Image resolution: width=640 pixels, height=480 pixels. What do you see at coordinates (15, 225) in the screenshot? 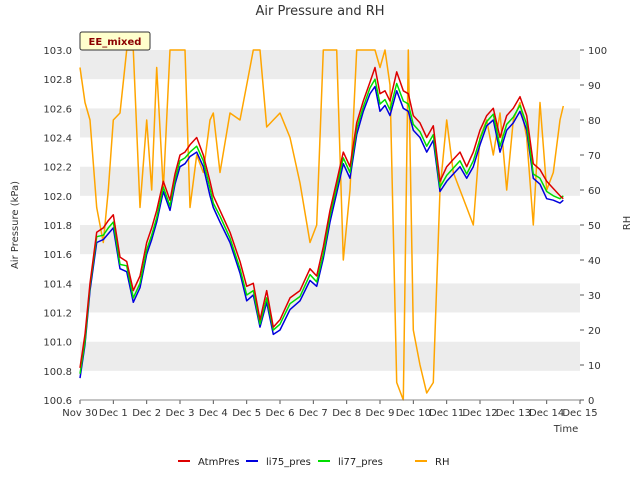
I see `left-axis-label: Air Pressure (kPa)` at bounding box center [15, 225].